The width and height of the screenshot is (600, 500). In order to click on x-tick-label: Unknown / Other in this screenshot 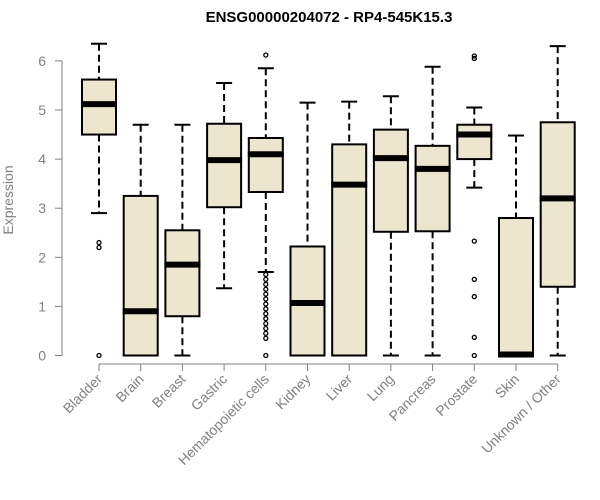, I will do `click(521, 414)`.